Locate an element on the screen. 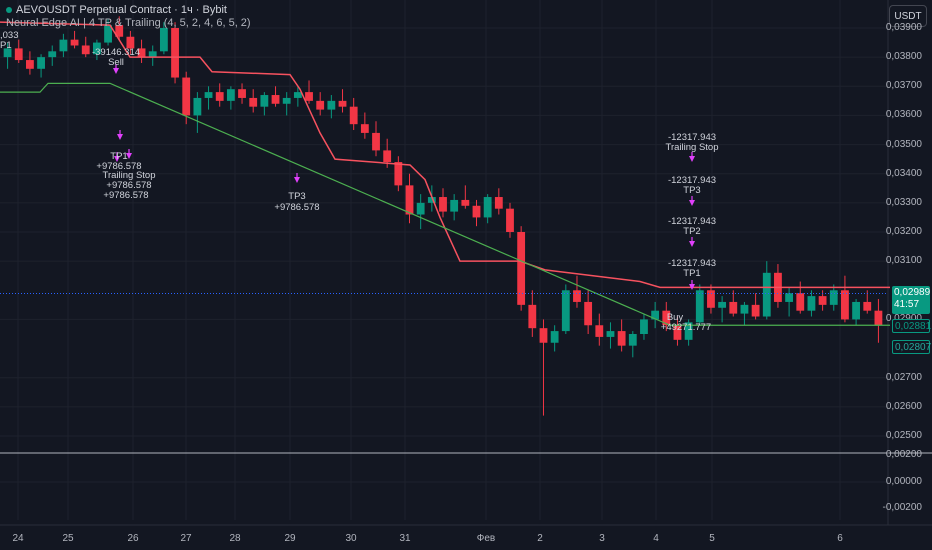 The height and width of the screenshot is (550, 932). right-tp3-value: -12317.943 is located at coordinates (692, 180).